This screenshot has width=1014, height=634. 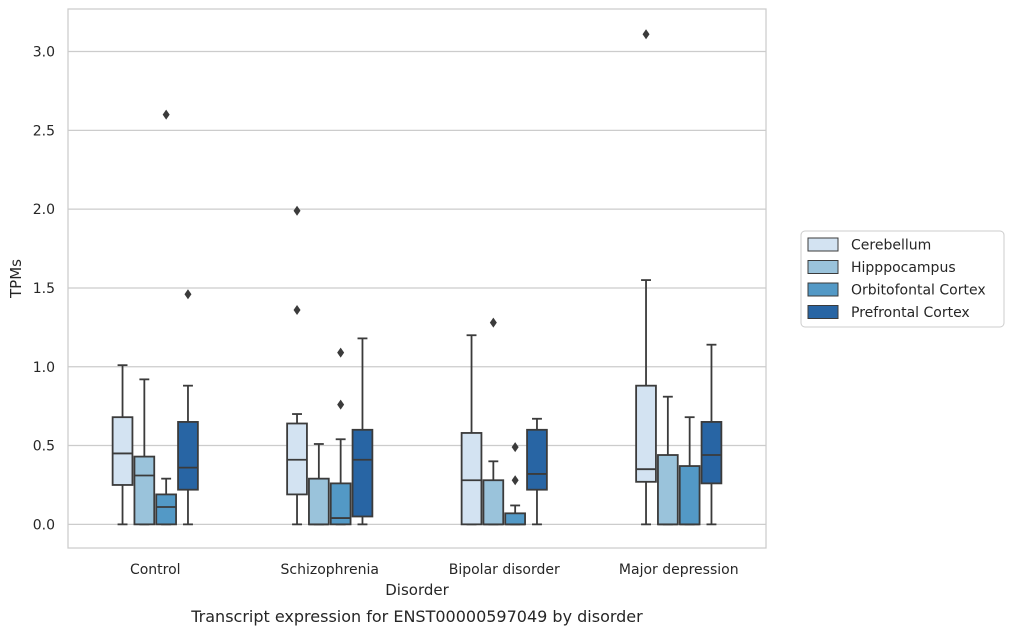 I want to click on y-tick-label: 0.0, so click(x=44, y=525).